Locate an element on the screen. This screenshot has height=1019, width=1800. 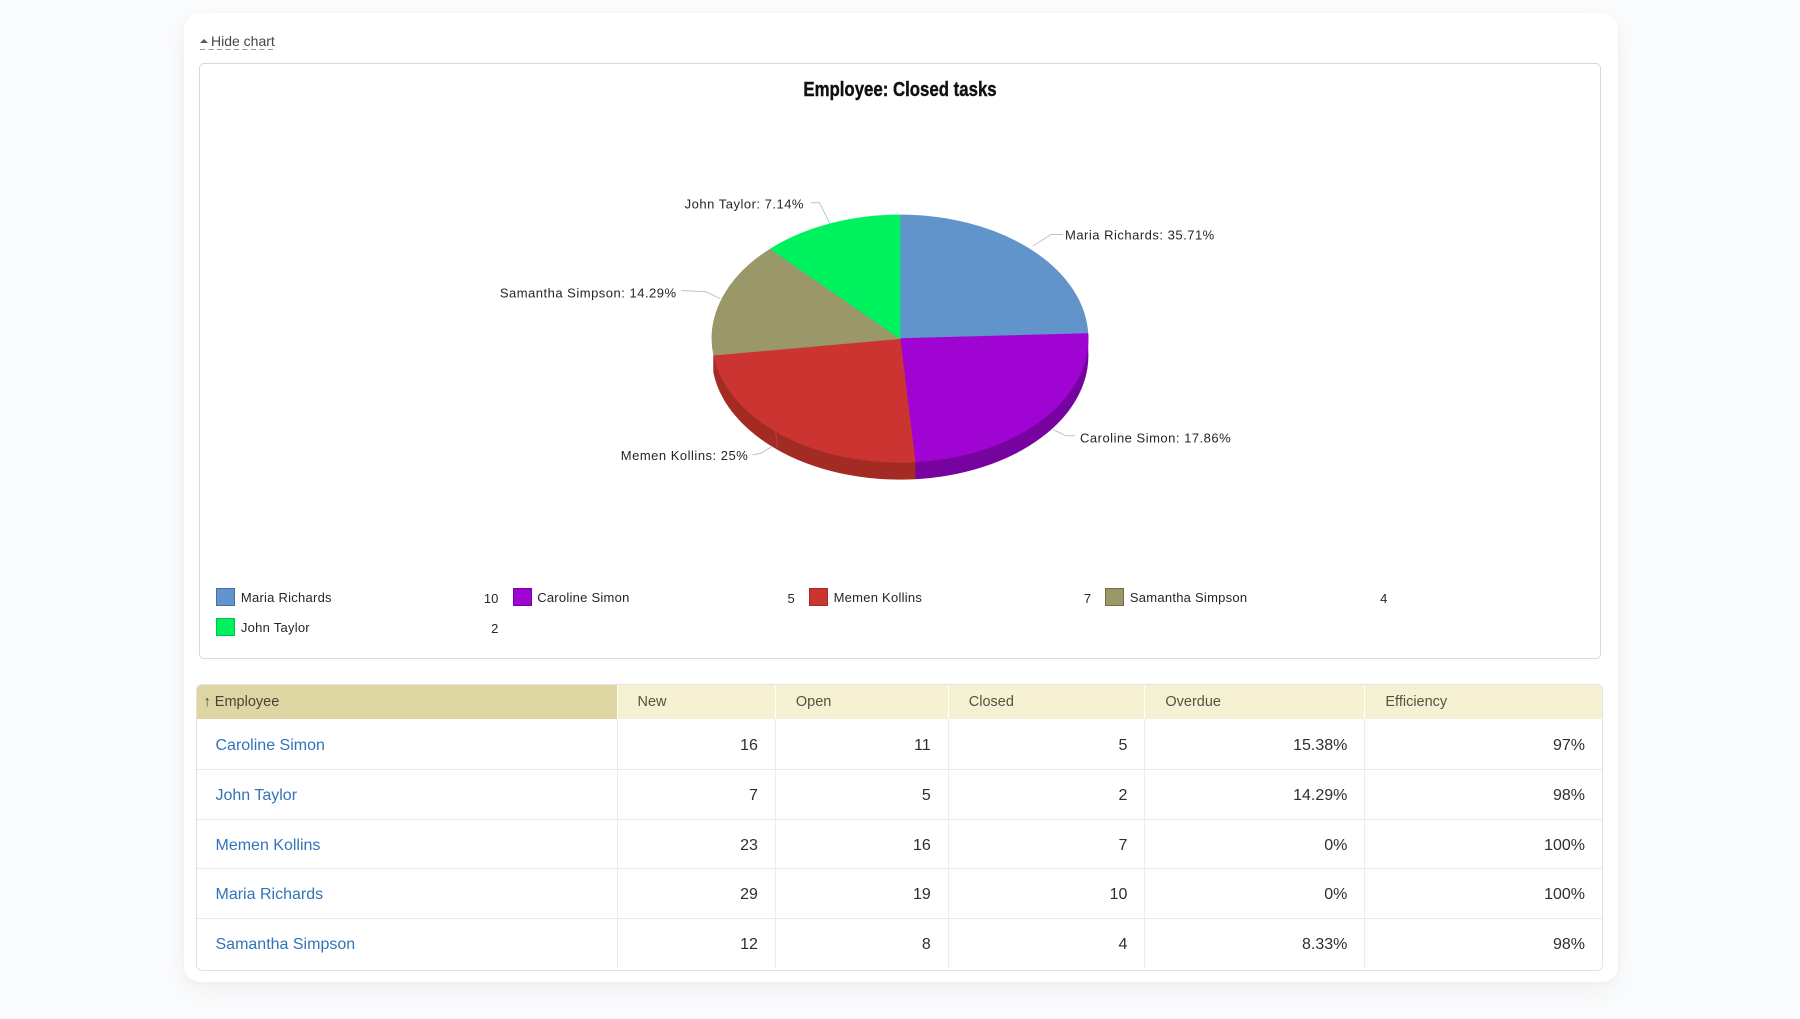
svg-text: Memen Kollins: 25% is located at coordinates (685, 455).